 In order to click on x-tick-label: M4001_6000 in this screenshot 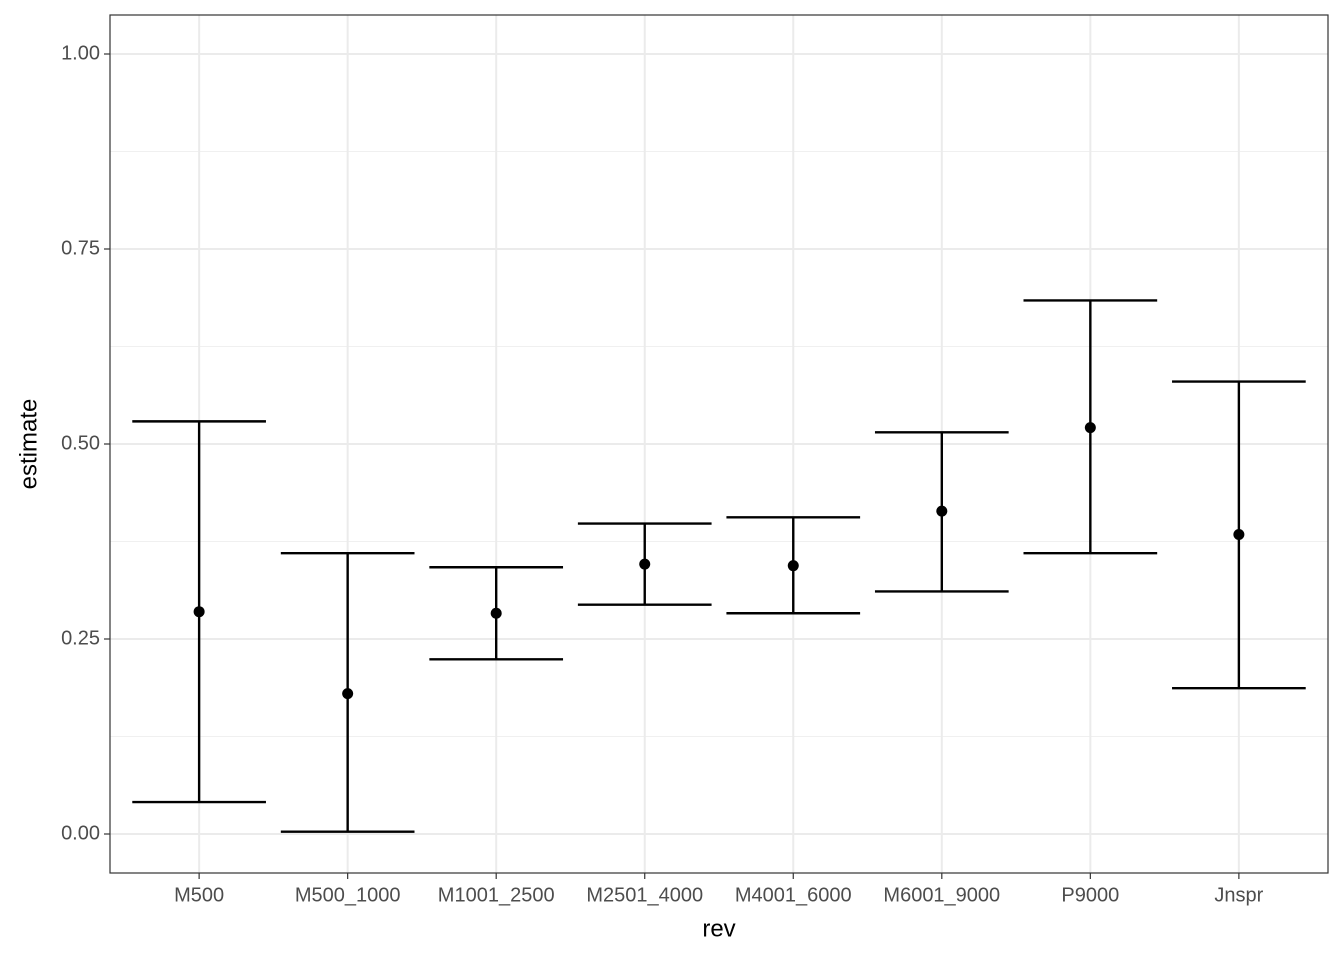, I will do `click(793, 895)`.